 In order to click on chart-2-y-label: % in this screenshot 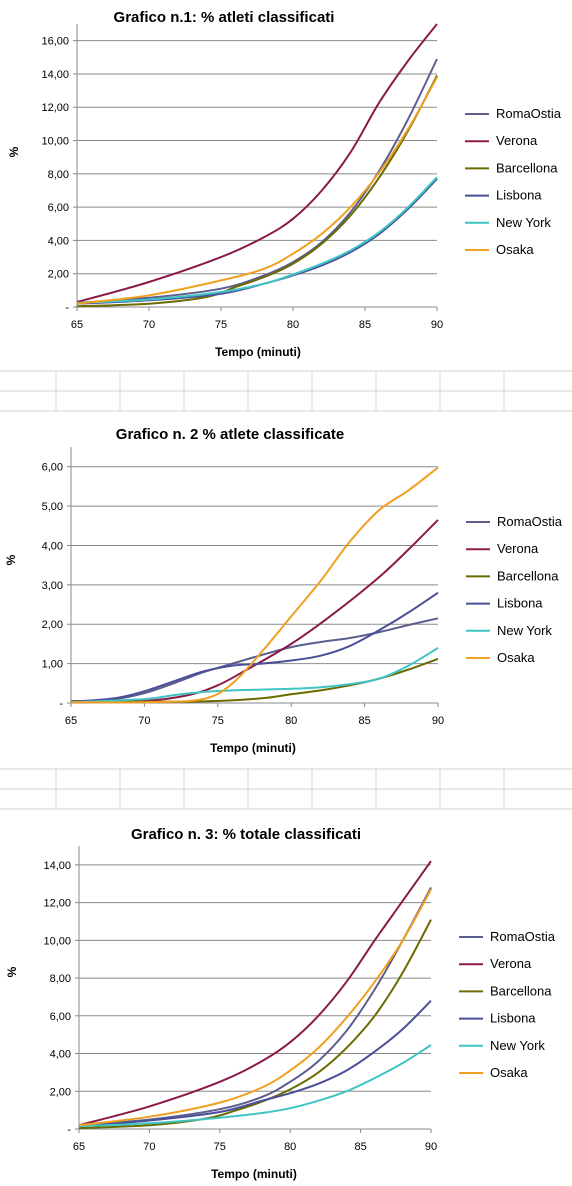, I will do `click(11, 559)`.